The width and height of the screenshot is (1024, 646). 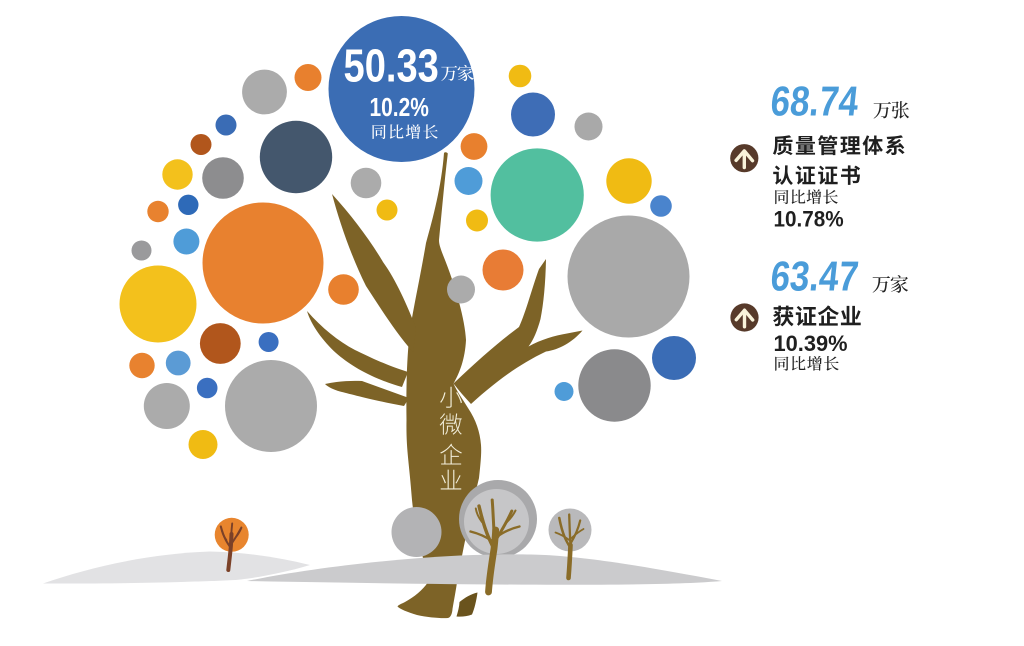 What do you see at coordinates (811, 343) in the screenshot?
I see `svg-text: 10.39%` at bounding box center [811, 343].